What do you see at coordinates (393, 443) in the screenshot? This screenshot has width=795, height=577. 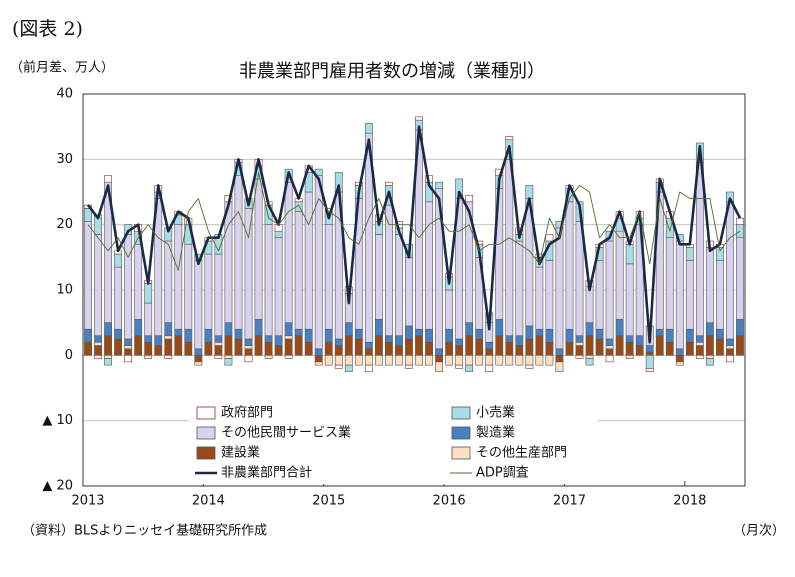 I see `legend-box` at bounding box center [393, 443].